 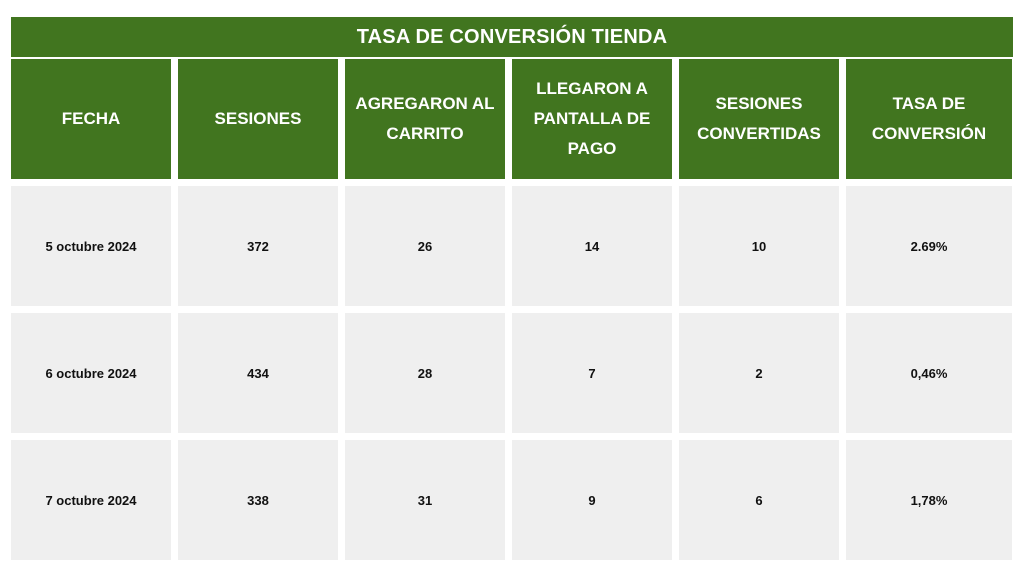 I want to click on cell-fecha: 7 octubre 2024, so click(x=91, y=500).